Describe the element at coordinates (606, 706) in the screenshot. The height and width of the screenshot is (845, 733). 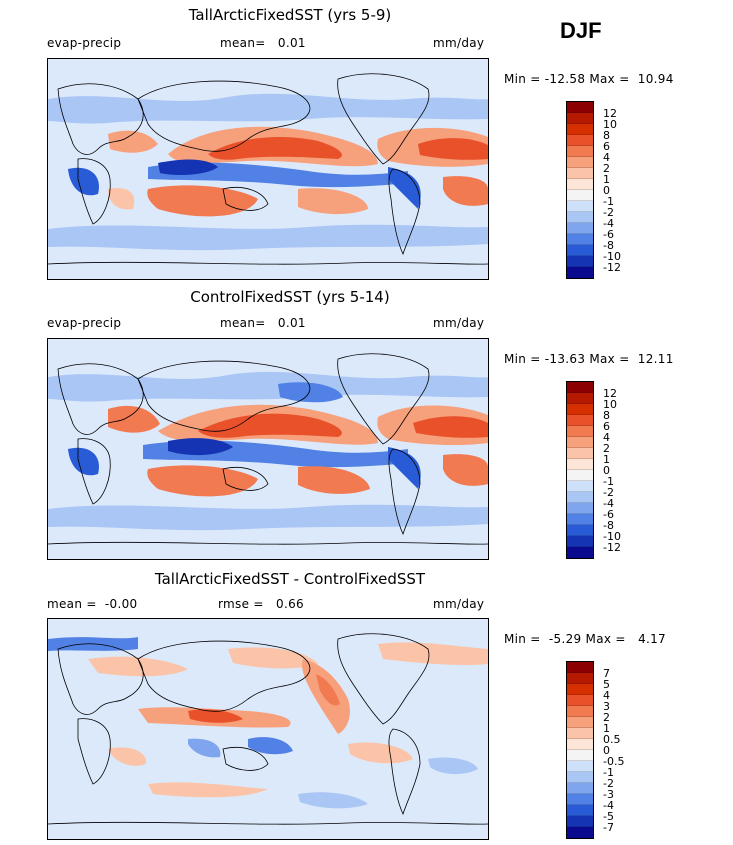
I see `colorbar-tick-label: 3` at that location.